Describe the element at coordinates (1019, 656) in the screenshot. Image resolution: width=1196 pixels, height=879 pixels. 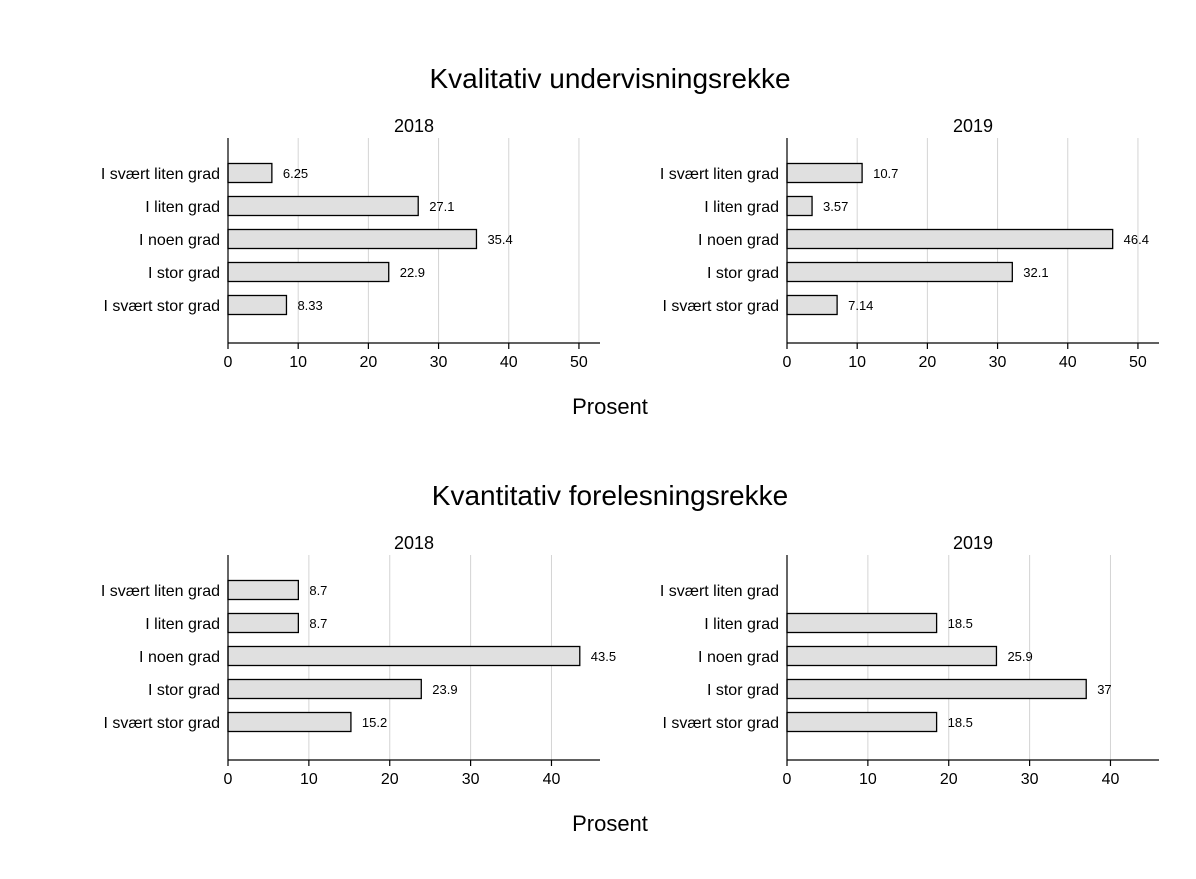
I see `data-label: 25.9` at that location.